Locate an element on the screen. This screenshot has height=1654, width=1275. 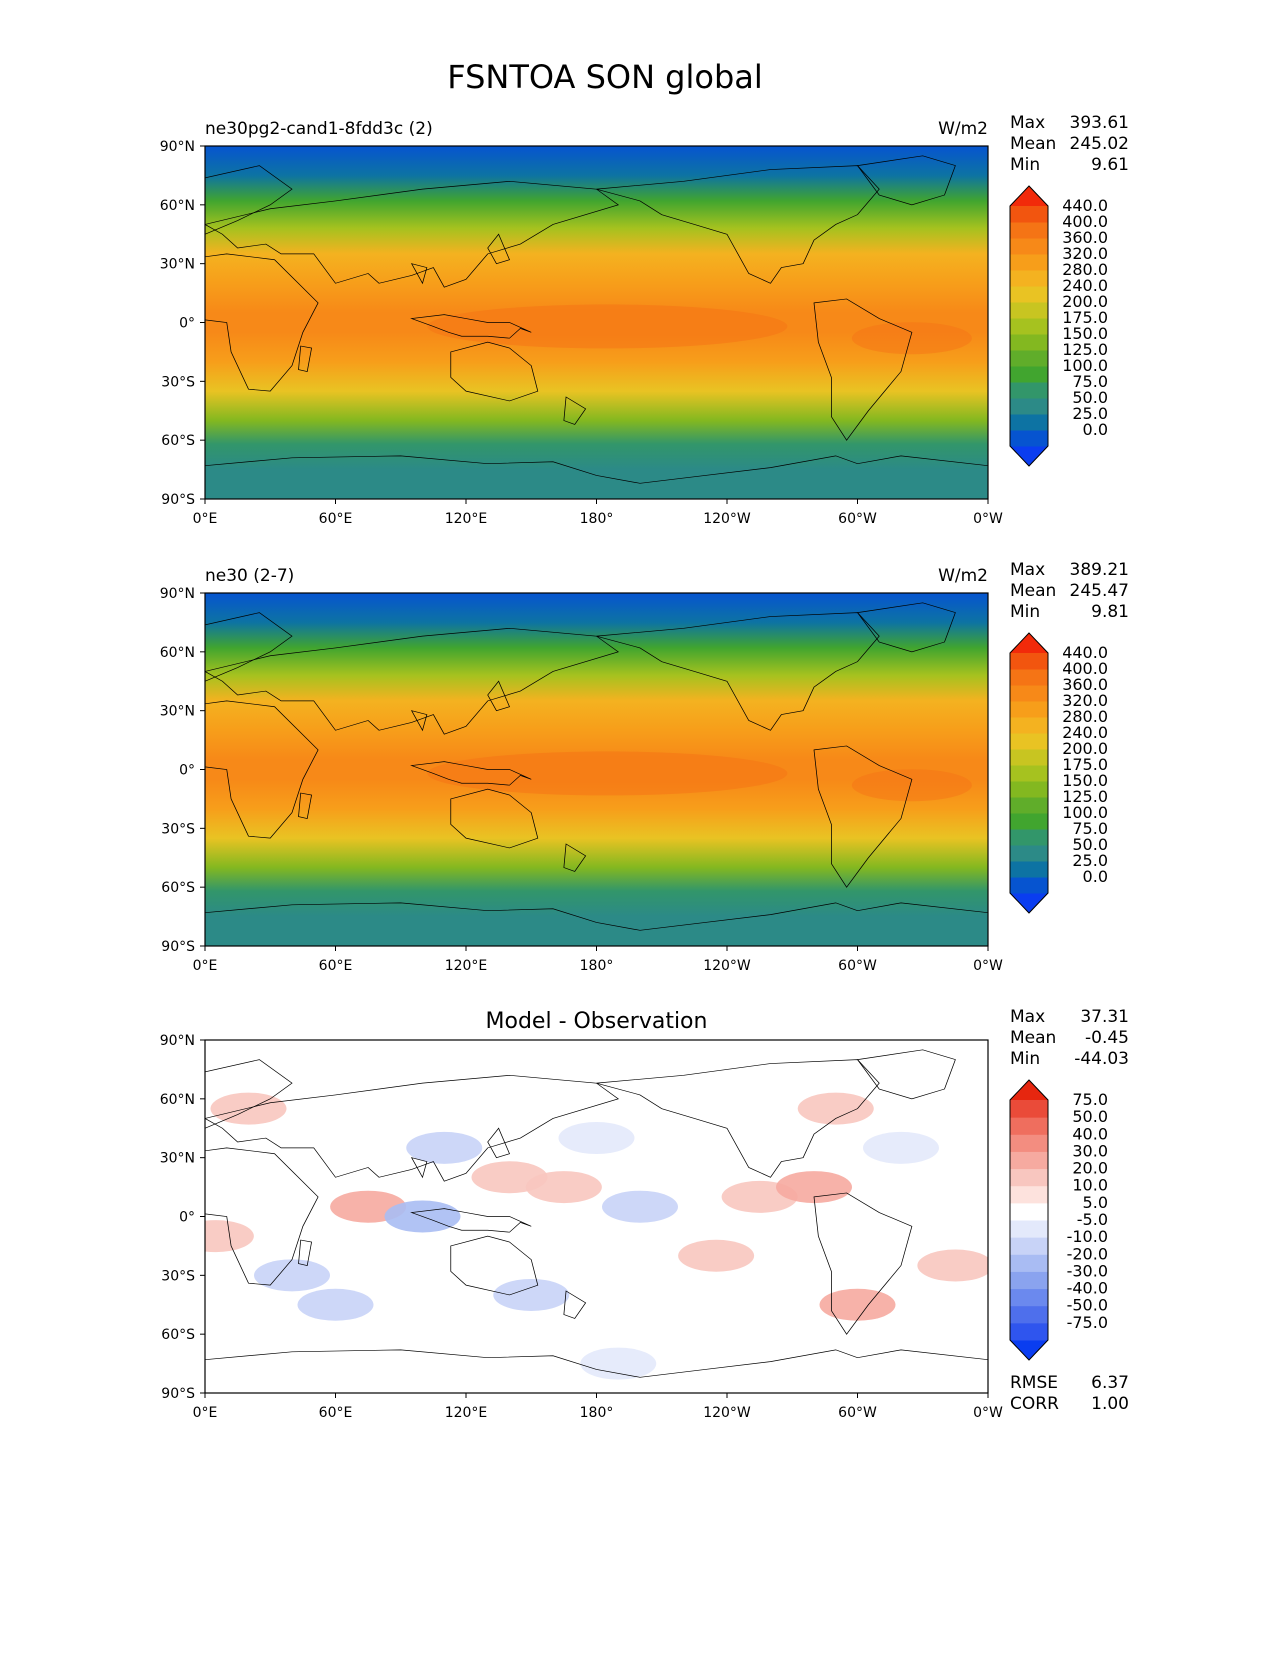
figure-title: FSNTOA SON global is located at coordinates (605, 77).